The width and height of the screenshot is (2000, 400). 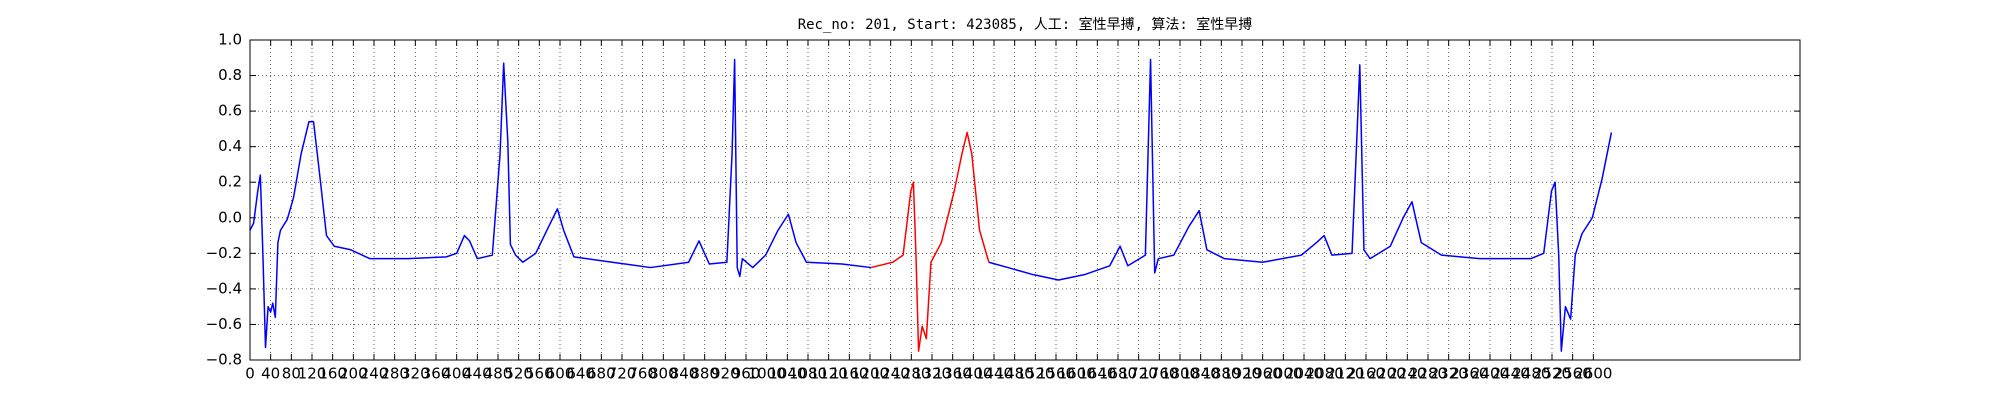 I want to click on y-tick-label: 1.0, so click(x=230, y=40).